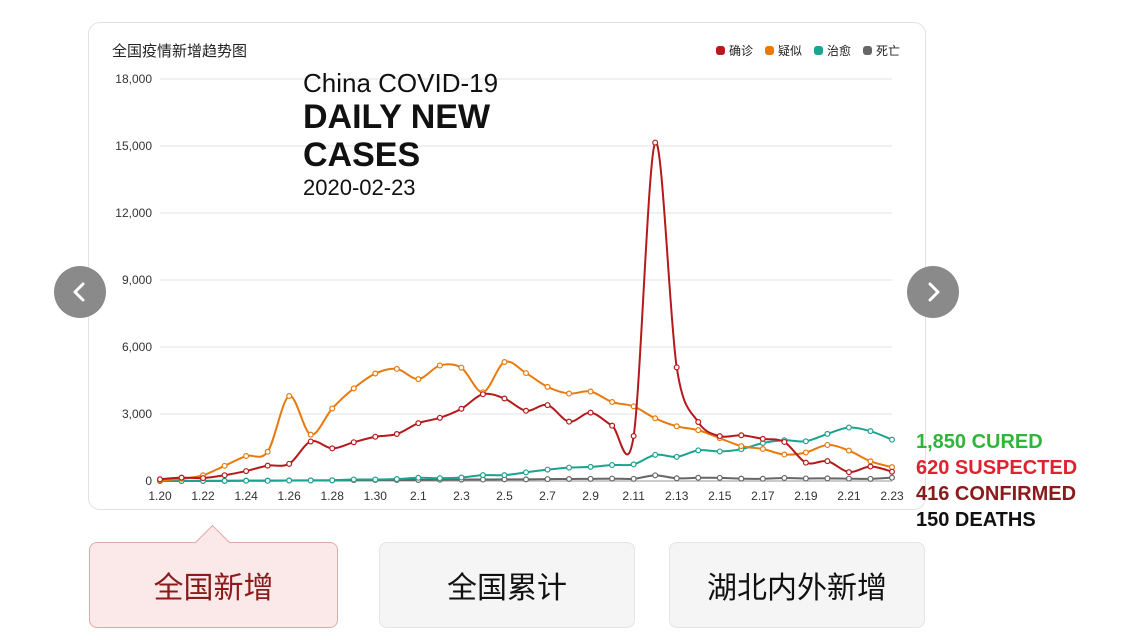 Image resolution: width=1142 pixels, height=643 pixels. Describe the element at coordinates (80, 292) in the screenshot. I see `prev-slide-button` at that location.